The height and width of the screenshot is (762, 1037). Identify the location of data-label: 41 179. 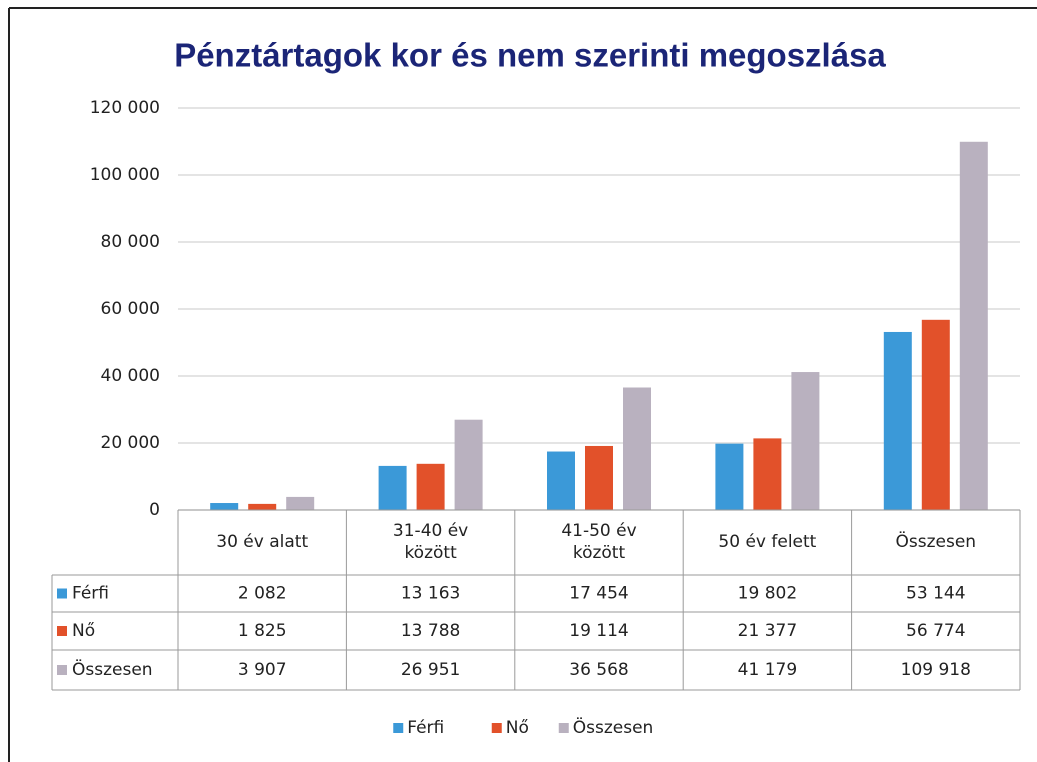
(767, 670).